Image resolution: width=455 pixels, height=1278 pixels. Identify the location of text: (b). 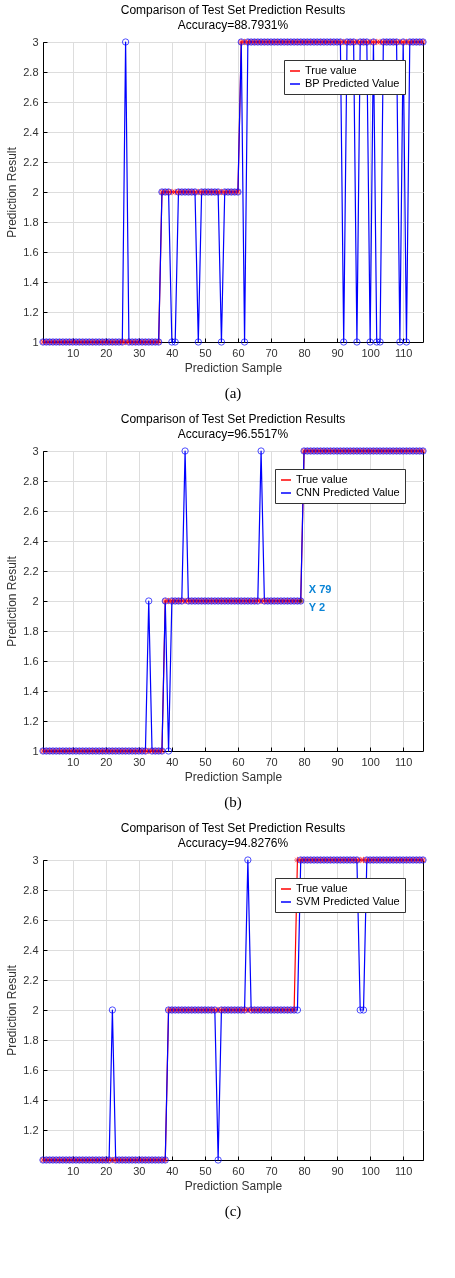
(233, 802).